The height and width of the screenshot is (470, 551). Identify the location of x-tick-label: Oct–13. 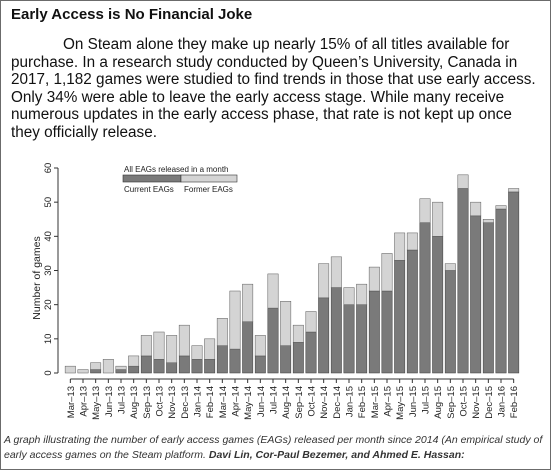
(160, 401).